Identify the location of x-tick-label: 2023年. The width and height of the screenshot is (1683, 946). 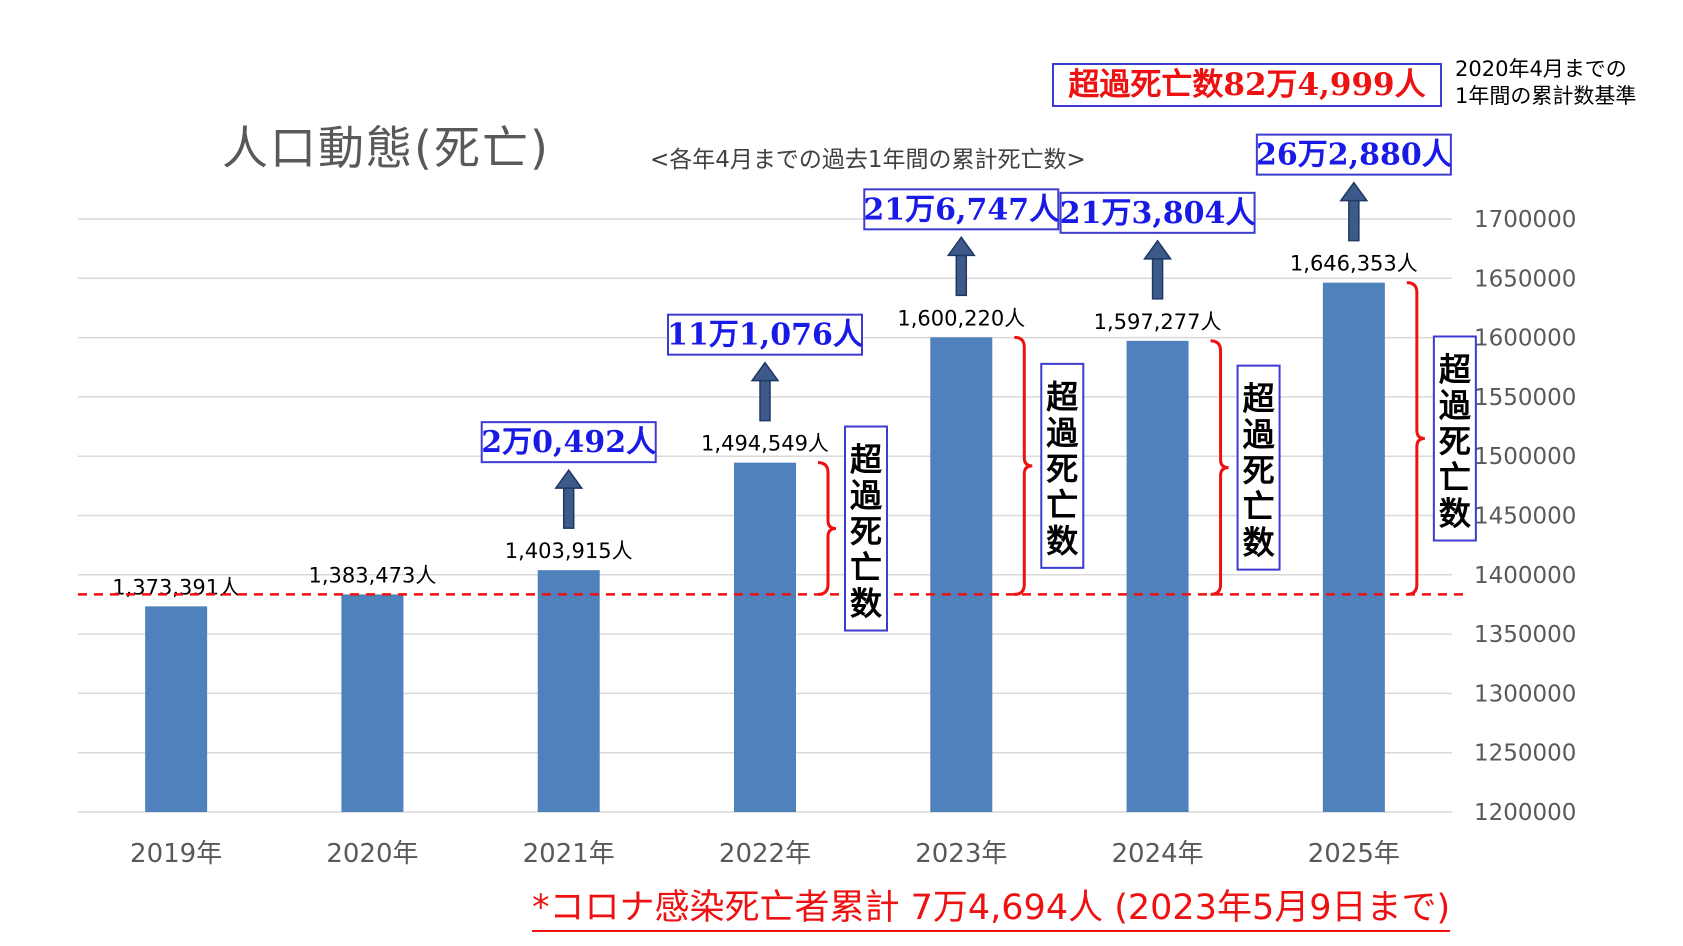
(961, 854).